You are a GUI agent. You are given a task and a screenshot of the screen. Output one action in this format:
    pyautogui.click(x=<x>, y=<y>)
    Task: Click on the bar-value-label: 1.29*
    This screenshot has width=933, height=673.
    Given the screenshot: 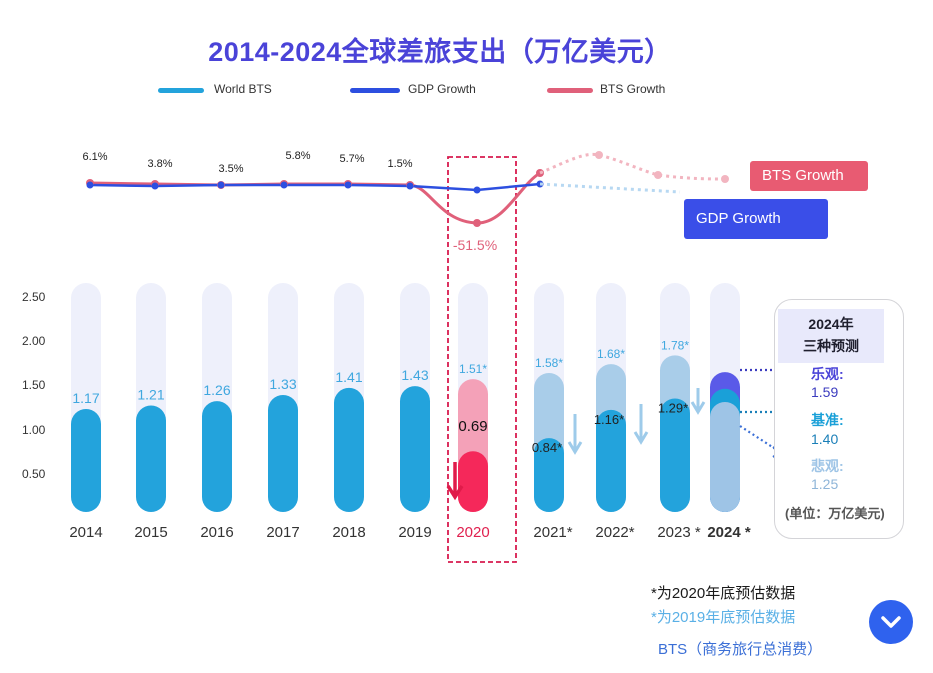 What is the action you would take?
    pyautogui.click(x=673, y=407)
    